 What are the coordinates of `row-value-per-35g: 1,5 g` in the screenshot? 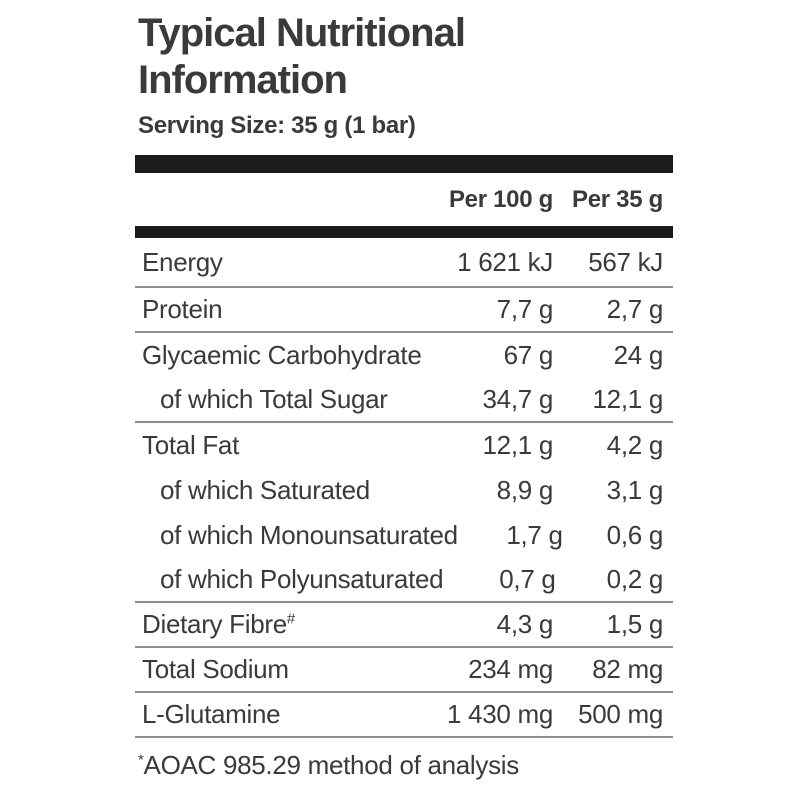 It's located at (635, 624).